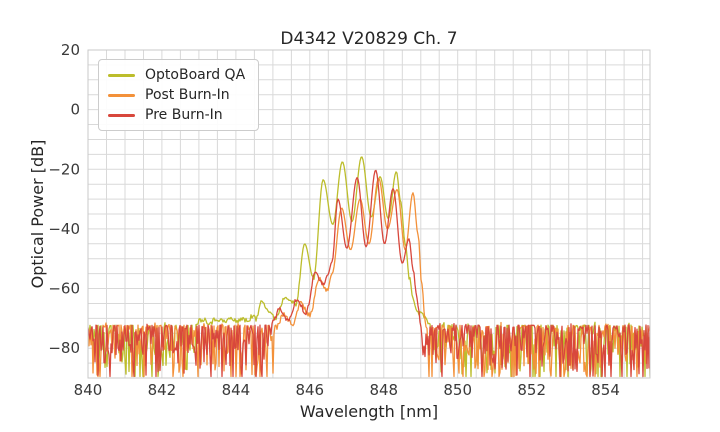 The width and height of the screenshot is (720, 432). I want to click on y-axis-label: Optical Power [dB], so click(37, 214).